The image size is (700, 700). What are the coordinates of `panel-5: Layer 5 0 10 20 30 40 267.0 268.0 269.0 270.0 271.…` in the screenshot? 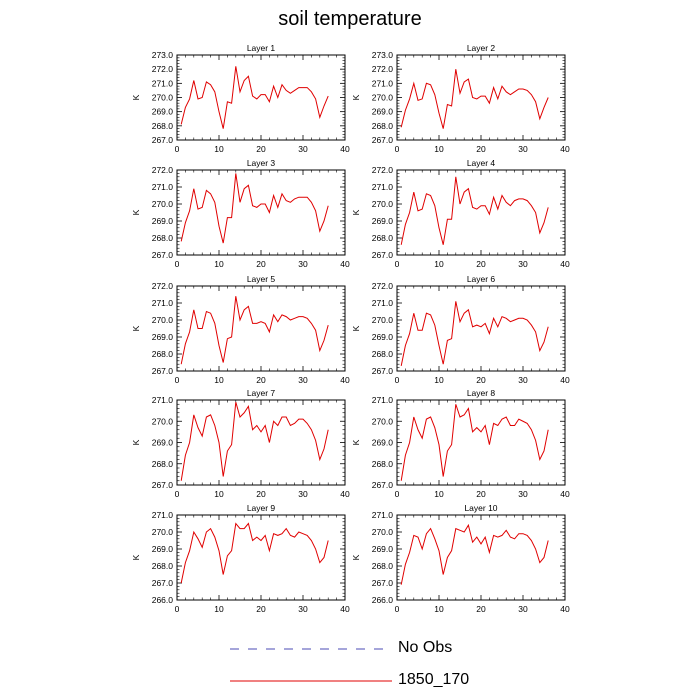 It's located at (240, 329).